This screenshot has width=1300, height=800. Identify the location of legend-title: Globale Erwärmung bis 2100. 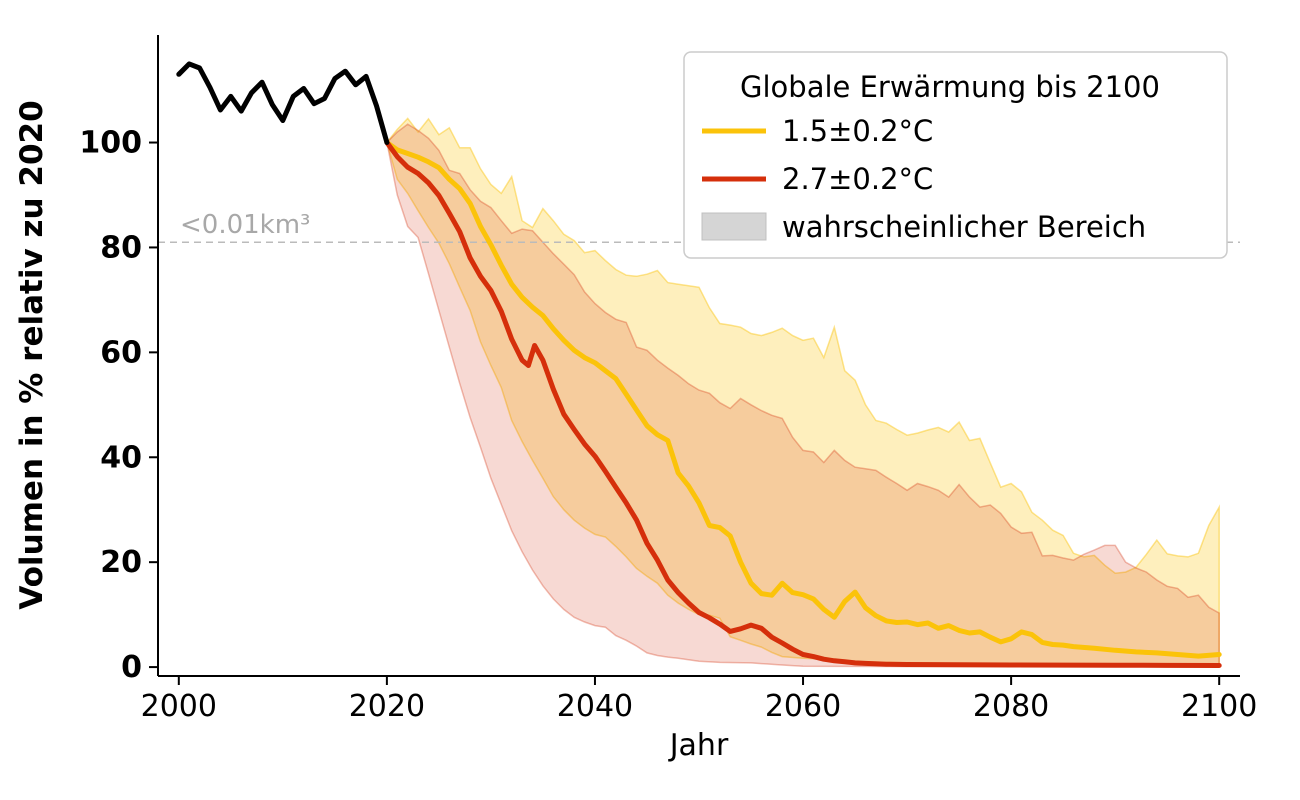
(950, 87).